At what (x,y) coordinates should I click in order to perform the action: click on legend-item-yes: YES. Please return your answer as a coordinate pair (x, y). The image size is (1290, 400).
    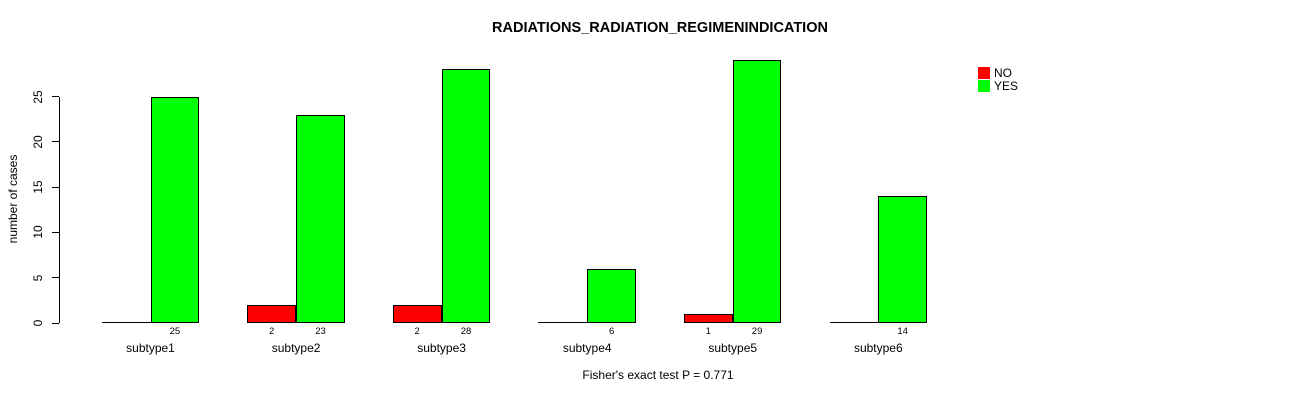
    Looking at the image, I should click on (998, 86).